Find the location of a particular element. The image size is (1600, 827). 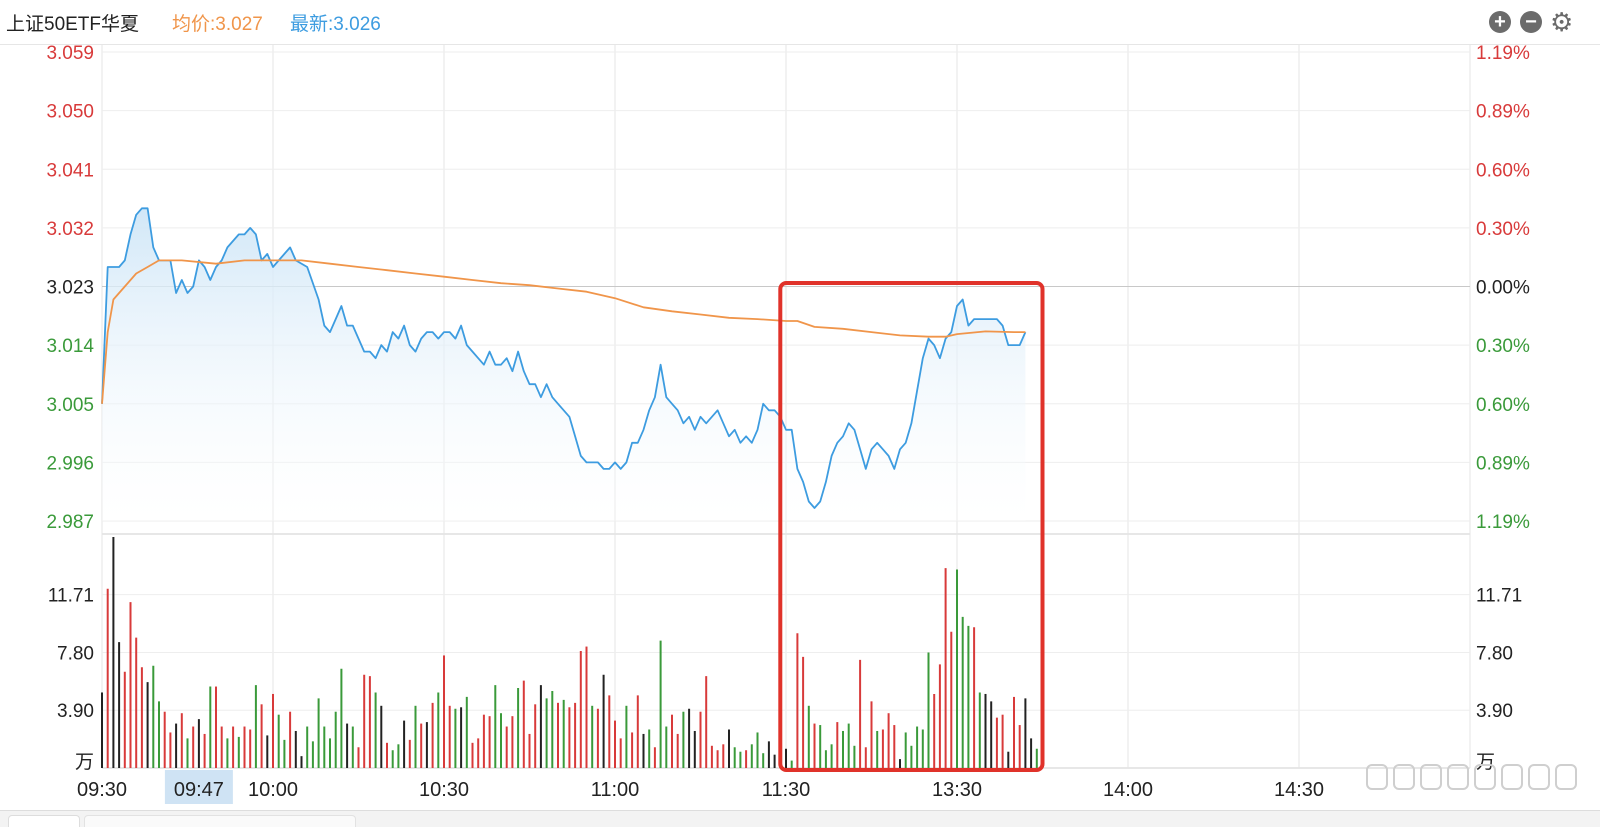

time-tick-label: 11:00 is located at coordinates (615, 790).